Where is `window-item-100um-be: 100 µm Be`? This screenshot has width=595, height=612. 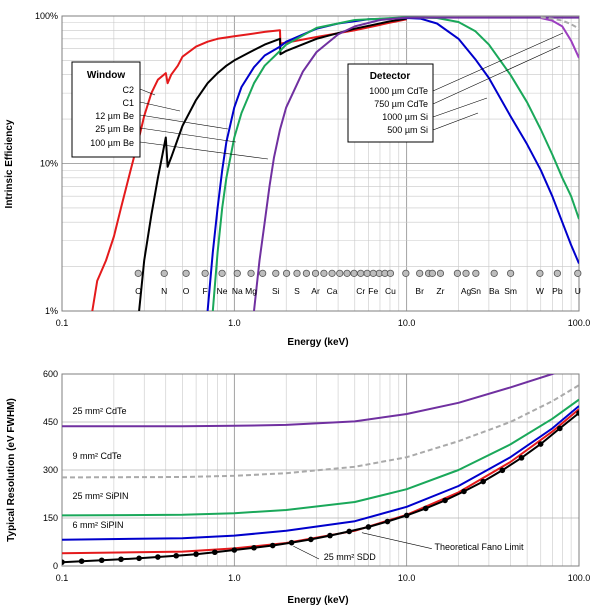
window-item-100um-be: 100 µm Be is located at coordinates (112, 143).